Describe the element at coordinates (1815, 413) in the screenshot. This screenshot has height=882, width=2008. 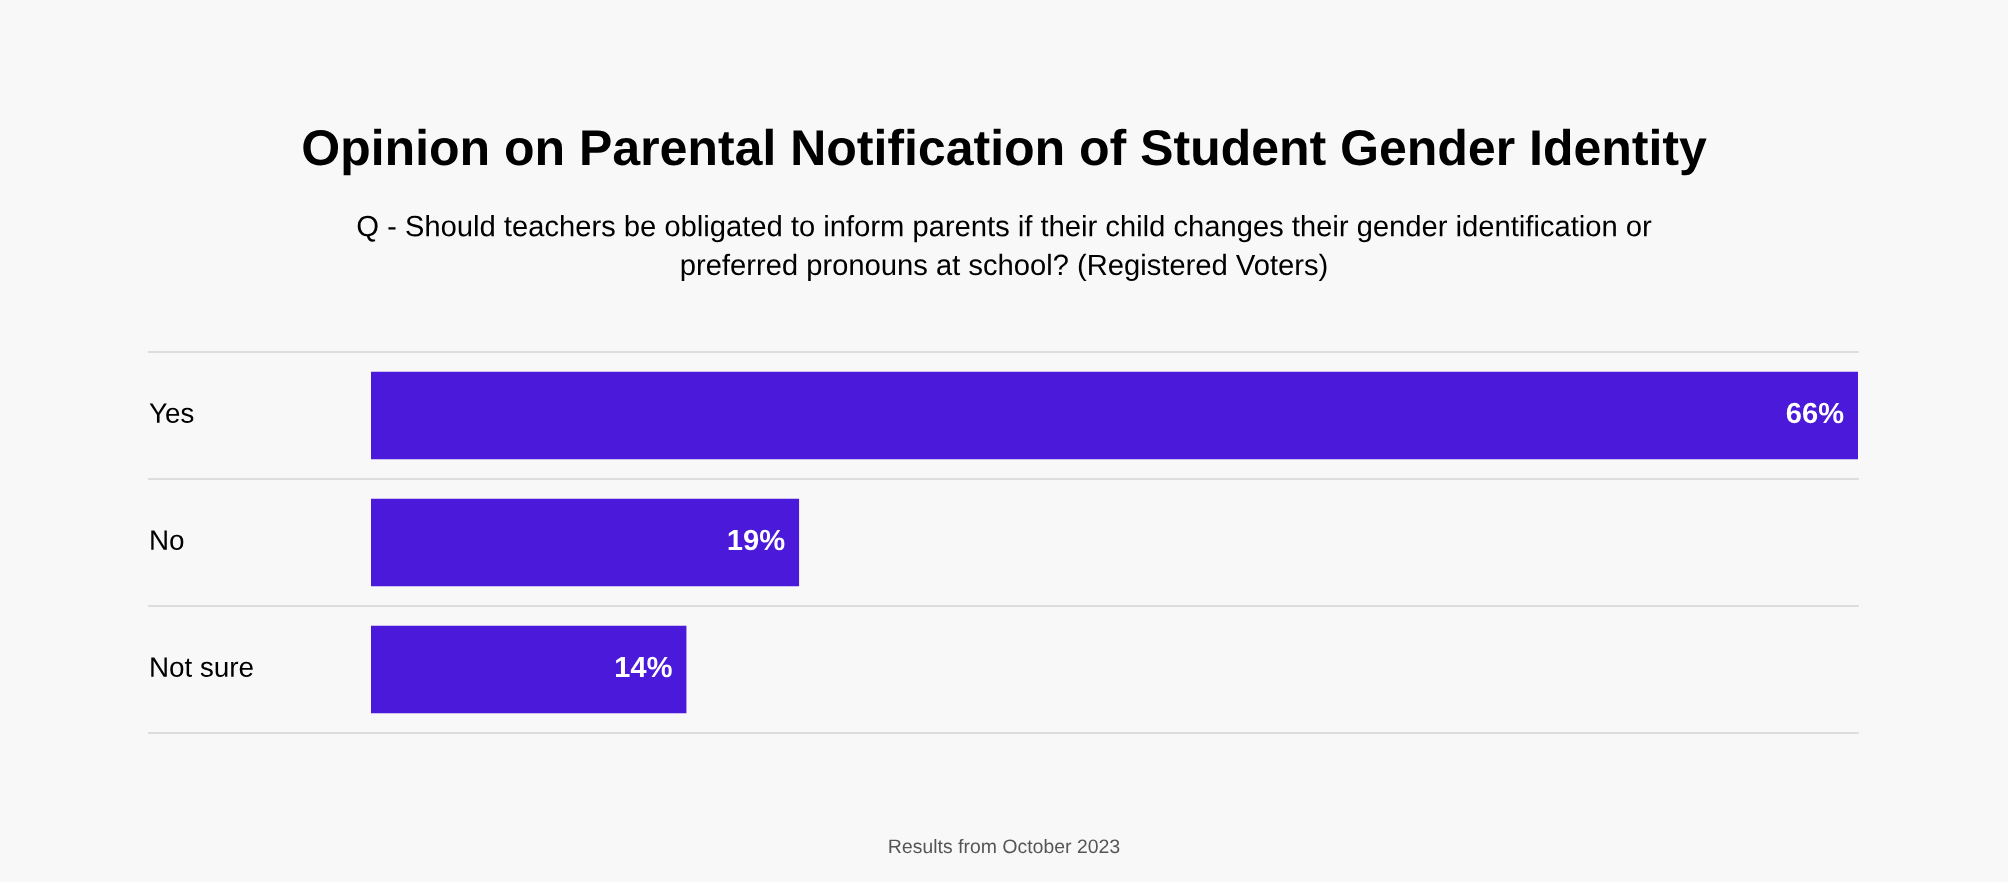
I see `data-label: 66%` at that location.